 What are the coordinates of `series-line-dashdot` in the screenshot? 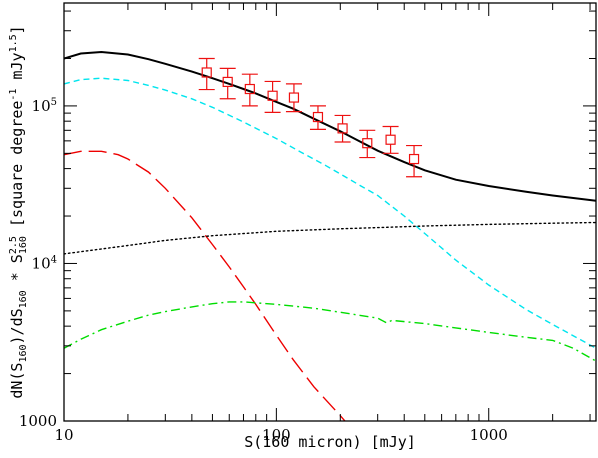 It's located at (330, 331).